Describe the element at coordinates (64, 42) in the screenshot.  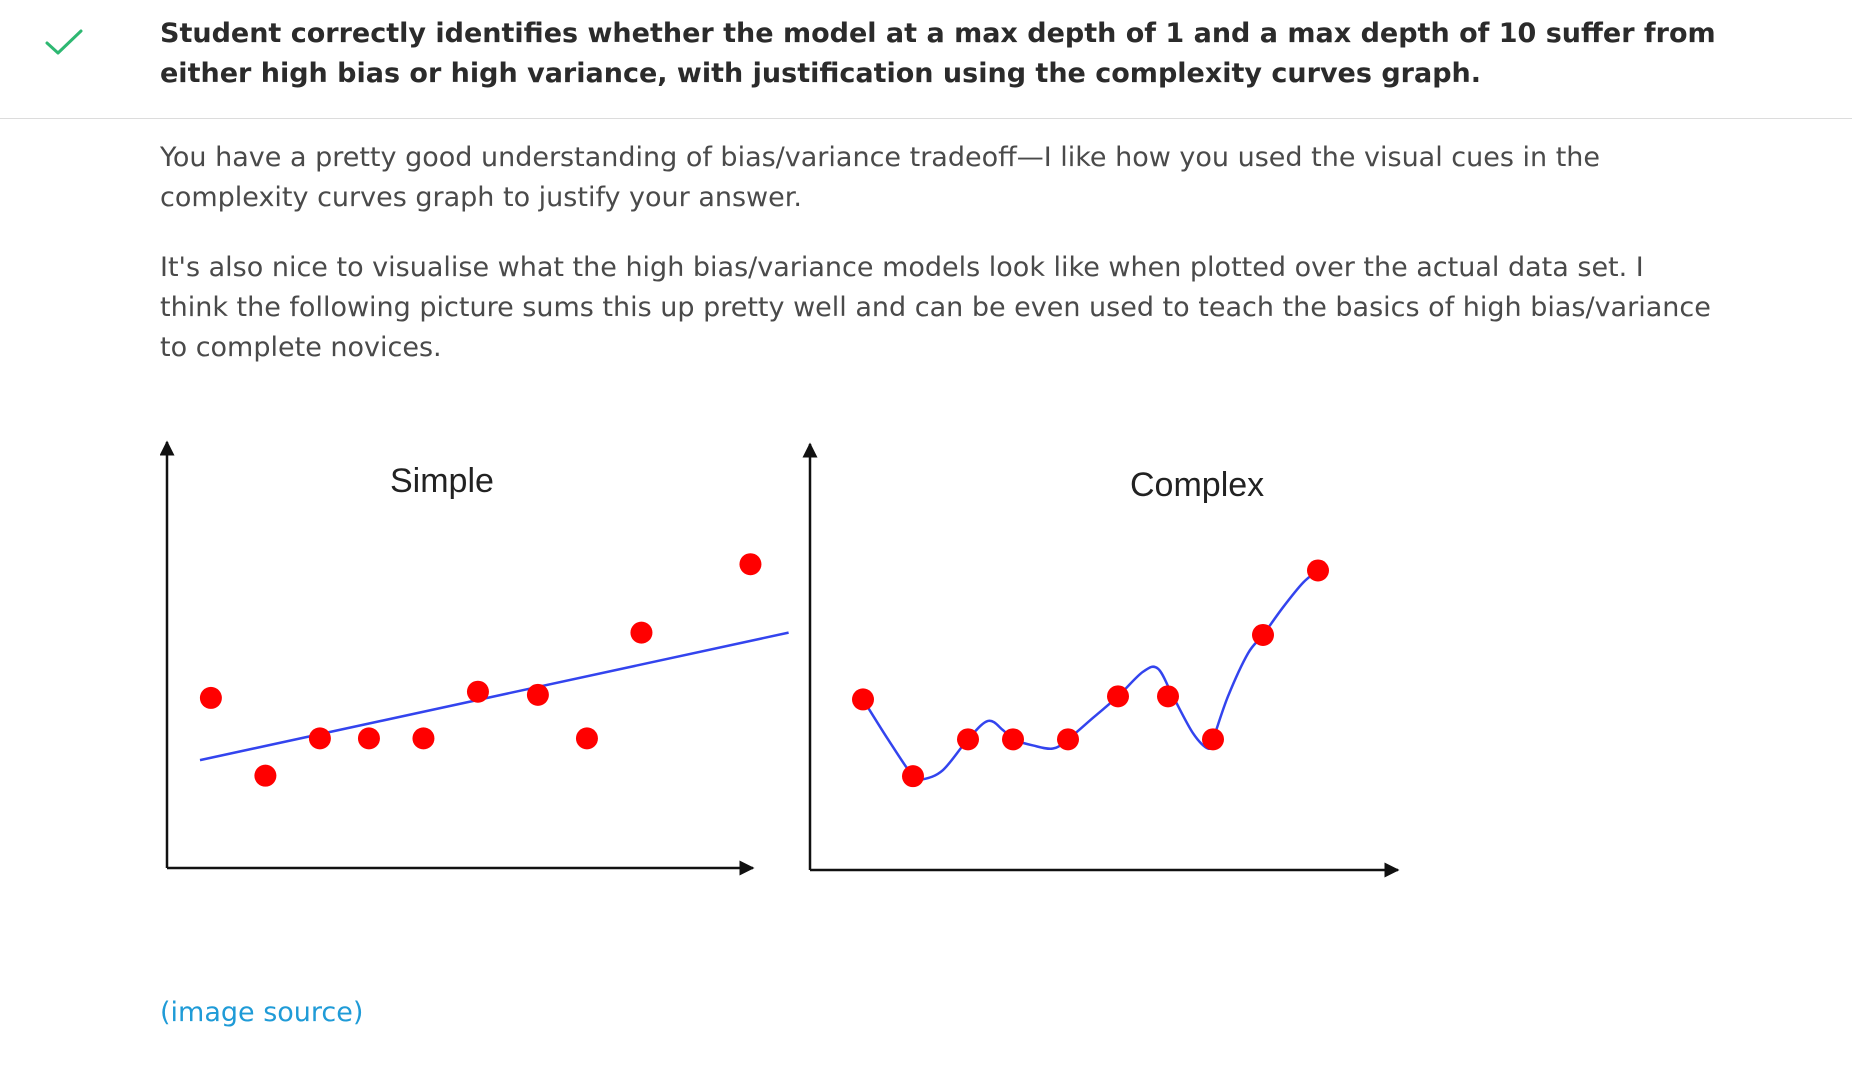
I see `check-icon` at that location.